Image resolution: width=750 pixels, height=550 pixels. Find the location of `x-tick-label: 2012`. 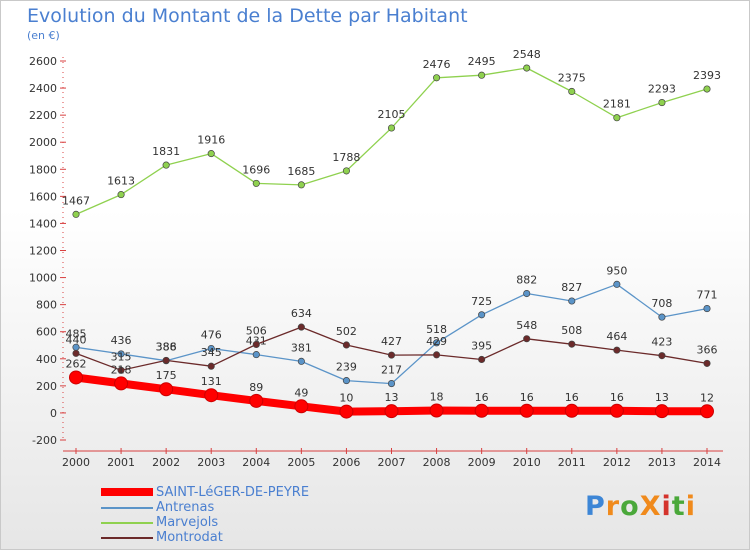

x-tick-label: 2012 is located at coordinates (617, 462).